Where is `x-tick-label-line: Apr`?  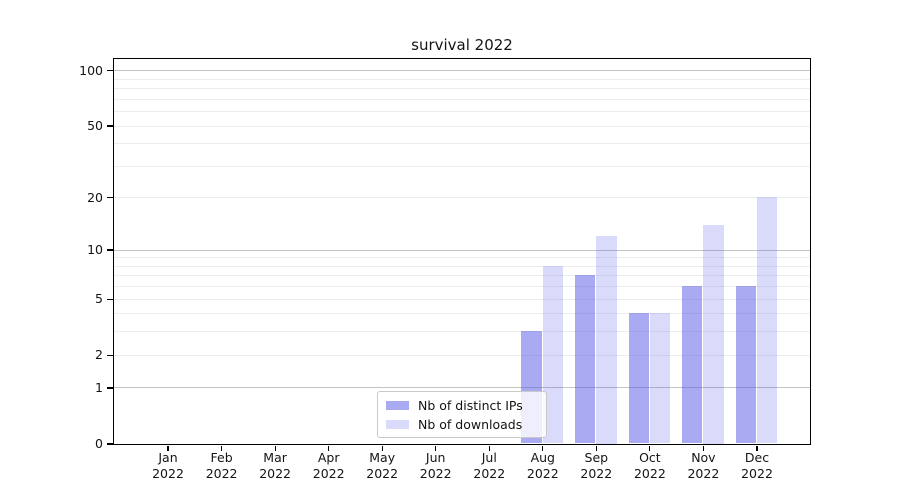
x-tick-label-line: Apr is located at coordinates (328, 457).